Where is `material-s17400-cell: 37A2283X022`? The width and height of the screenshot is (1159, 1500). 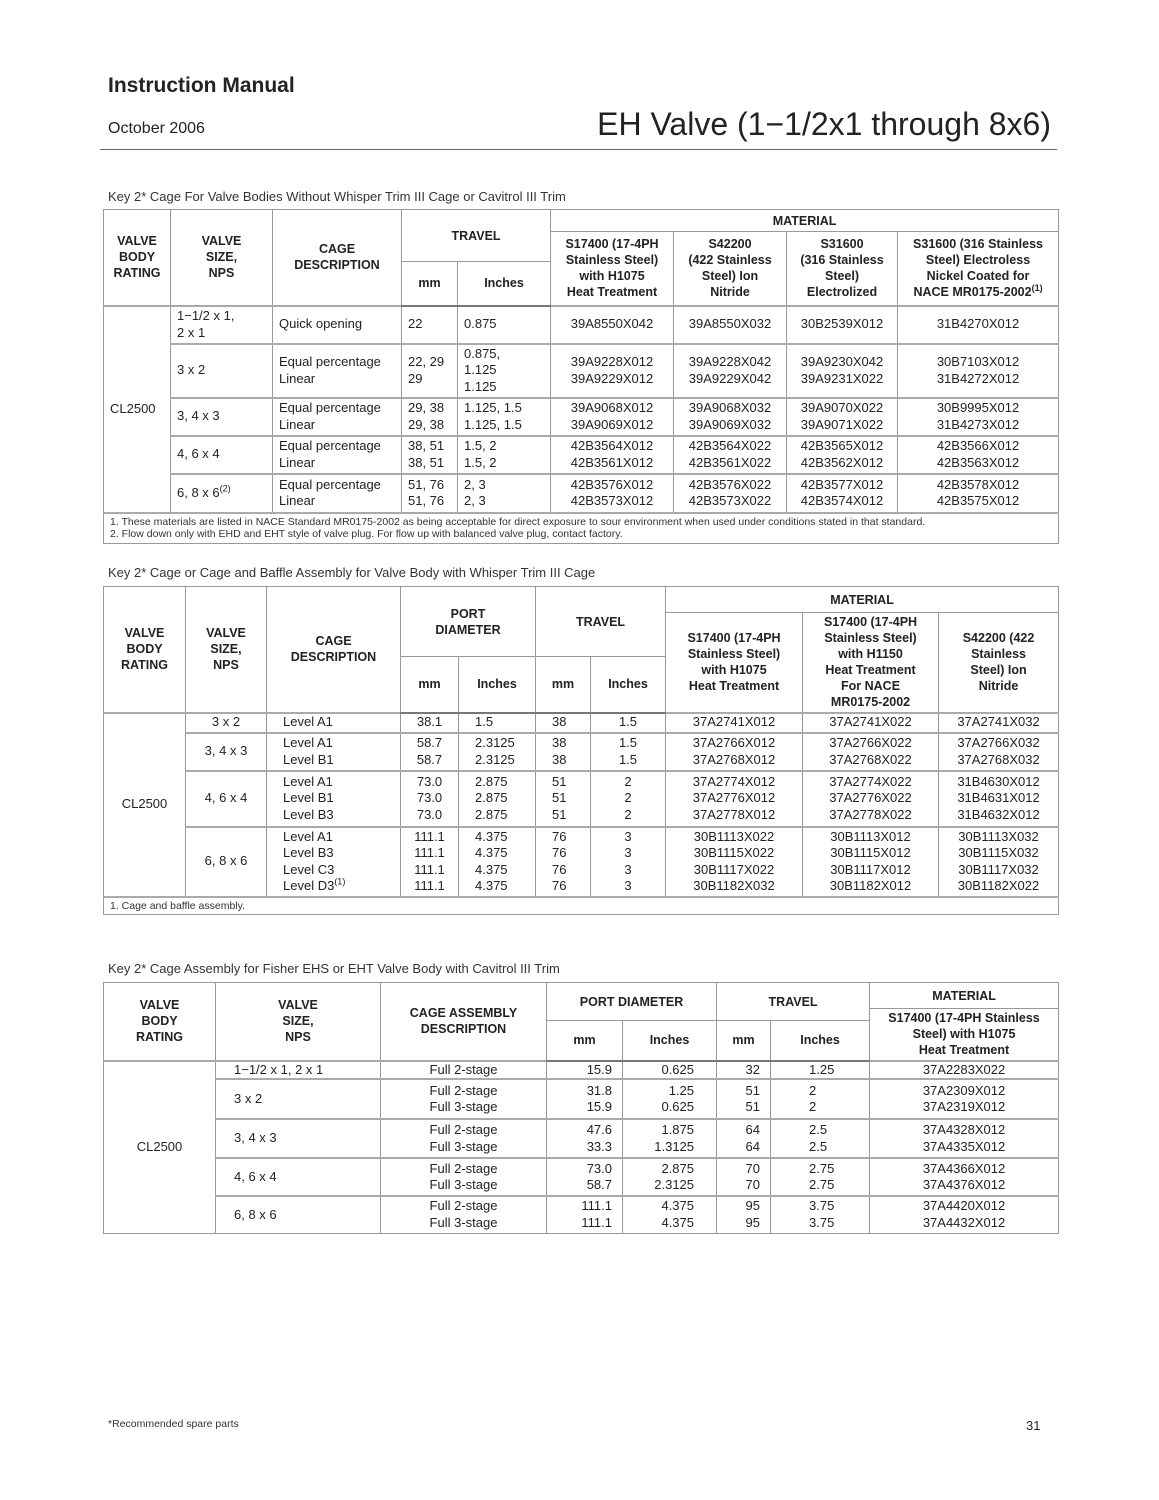
material-s17400-cell: 37A2283X022 is located at coordinates (964, 1069).